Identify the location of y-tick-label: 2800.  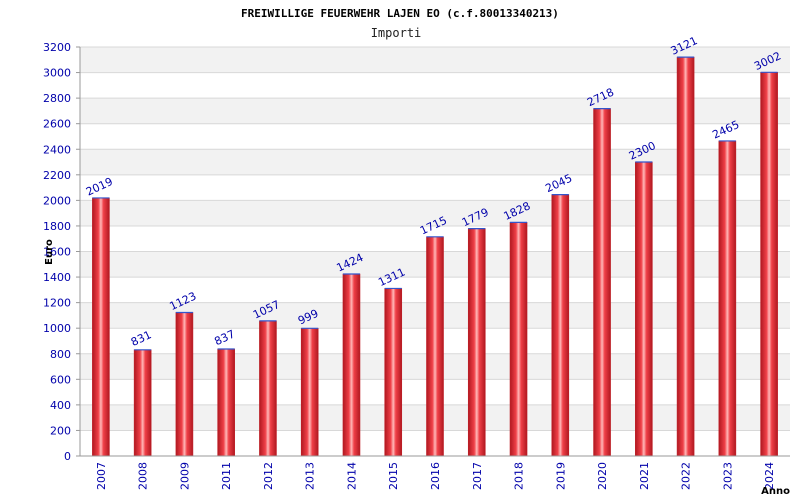
(57, 98).